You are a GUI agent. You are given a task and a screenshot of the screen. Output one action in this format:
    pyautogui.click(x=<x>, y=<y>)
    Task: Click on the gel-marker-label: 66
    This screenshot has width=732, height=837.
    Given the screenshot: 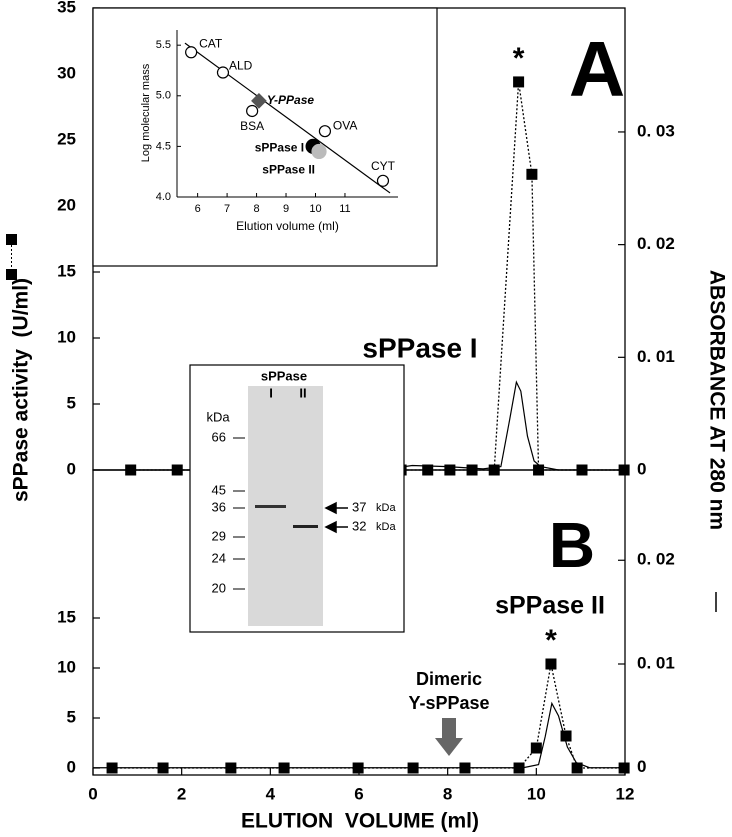 What is the action you would take?
    pyautogui.click(x=219, y=436)
    